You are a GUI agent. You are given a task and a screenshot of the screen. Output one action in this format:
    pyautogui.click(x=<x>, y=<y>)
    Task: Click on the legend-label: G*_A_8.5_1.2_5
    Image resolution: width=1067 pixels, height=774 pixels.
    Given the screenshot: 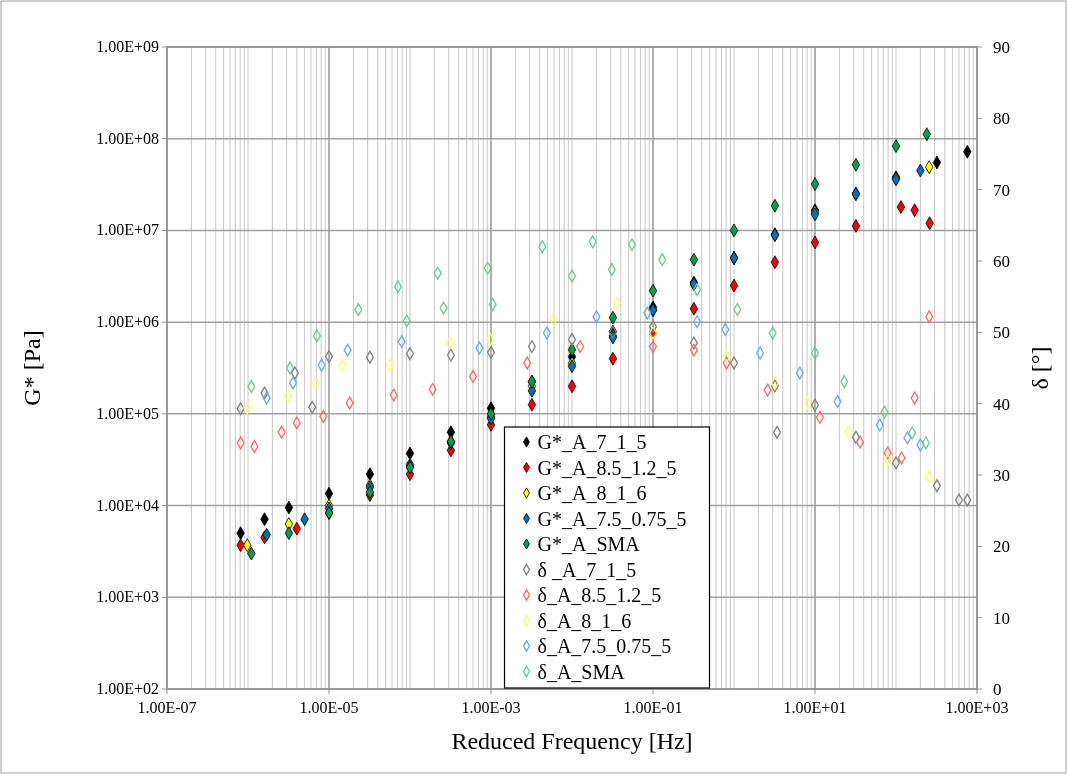 What is the action you would take?
    pyautogui.click(x=607, y=467)
    